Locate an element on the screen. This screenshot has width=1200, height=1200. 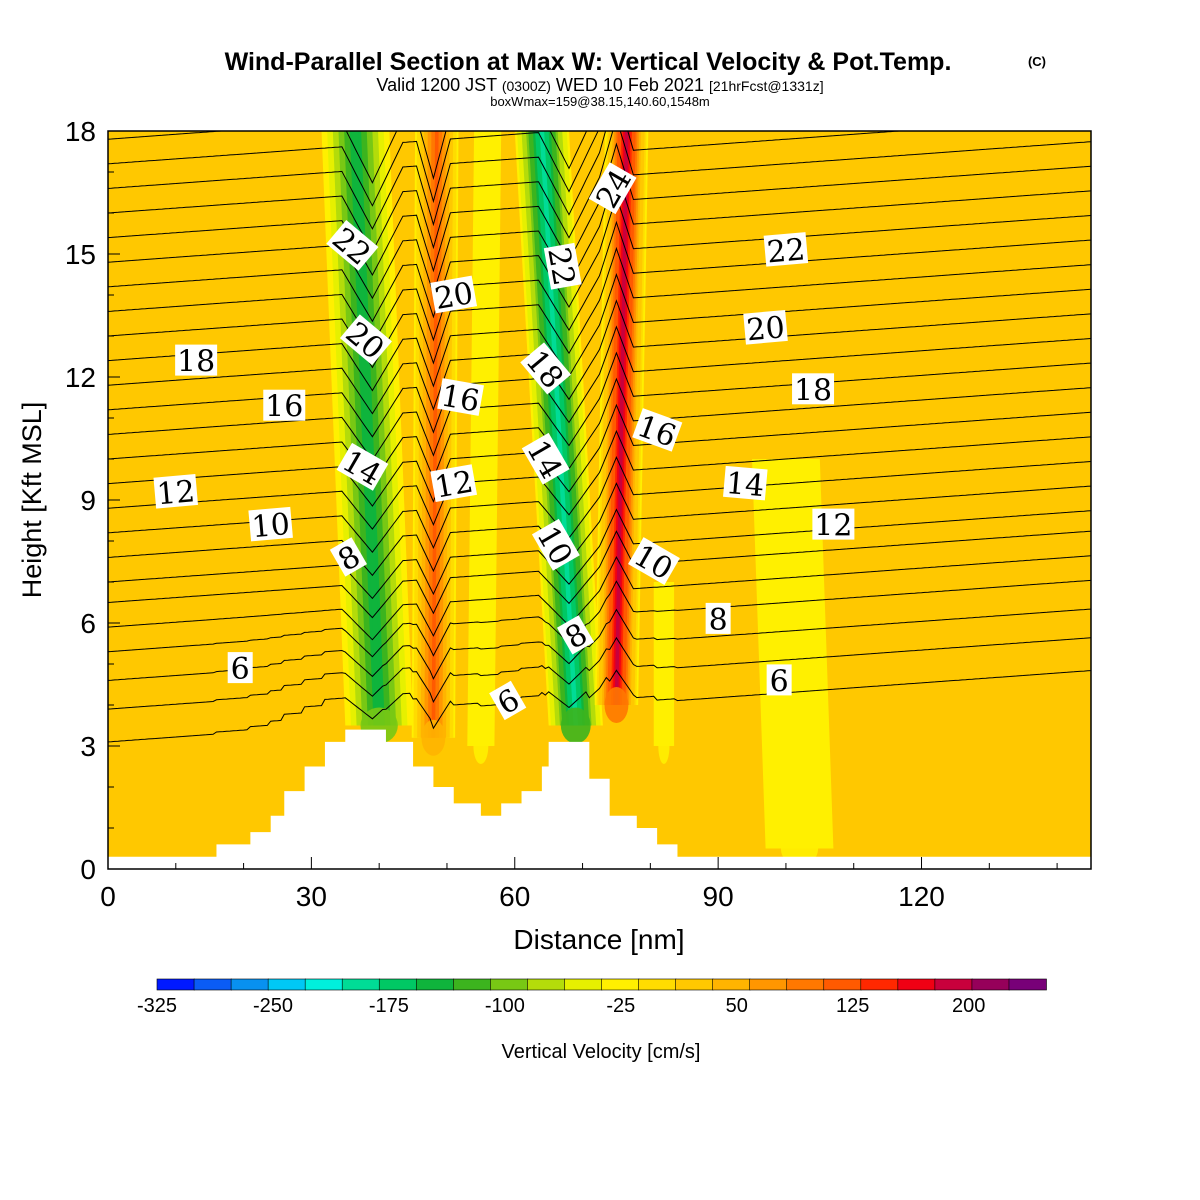
colorbar is located at coordinates (601, 984).